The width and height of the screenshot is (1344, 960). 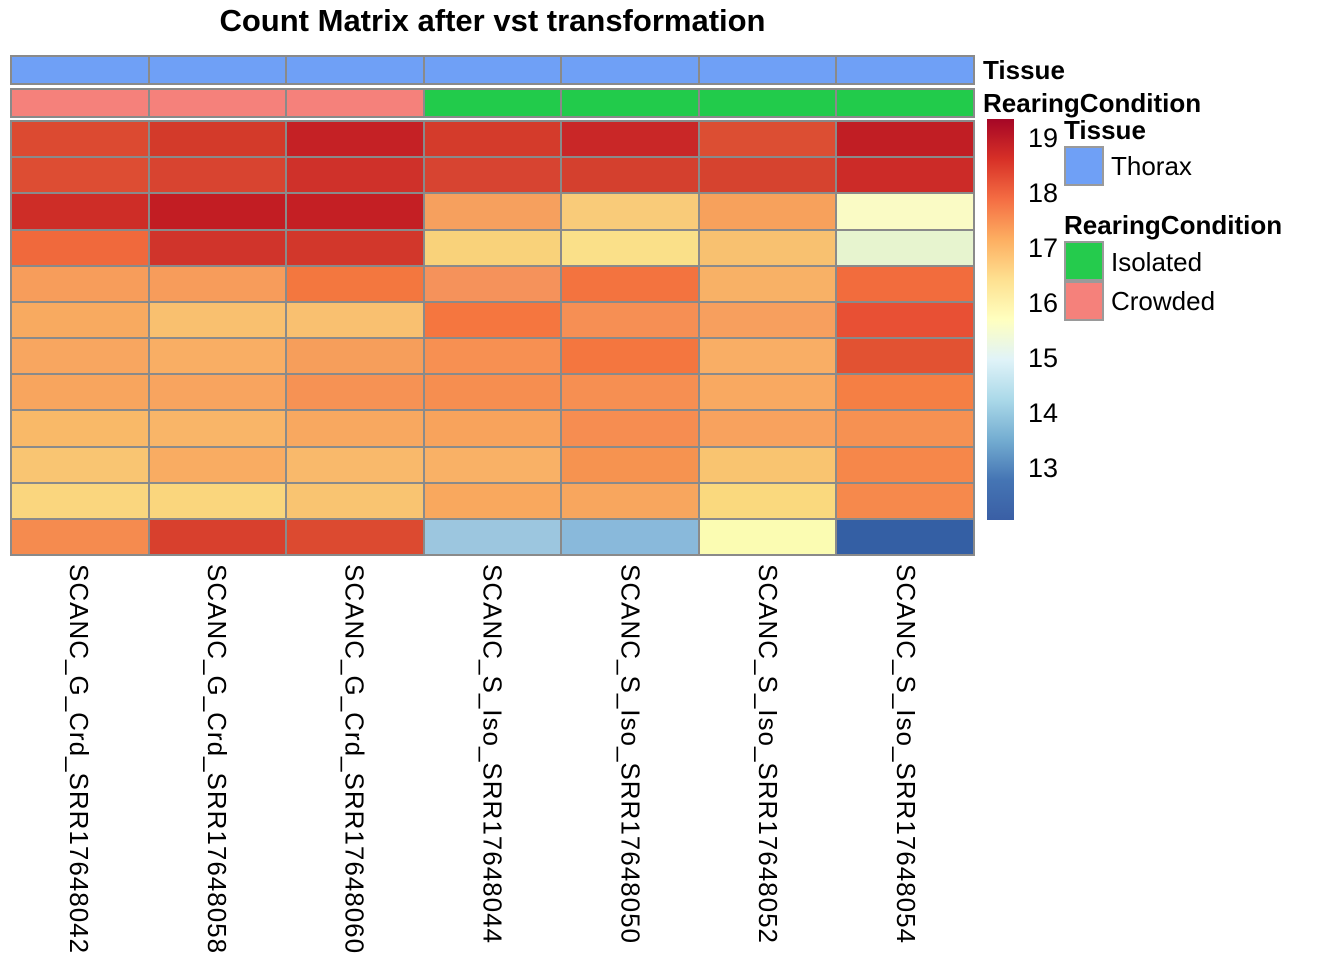 What do you see at coordinates (492, 754) in the screenshot?
I see `column-label: SCANC_S_Iso_SRR17648044` at bounding box center [492, 754].